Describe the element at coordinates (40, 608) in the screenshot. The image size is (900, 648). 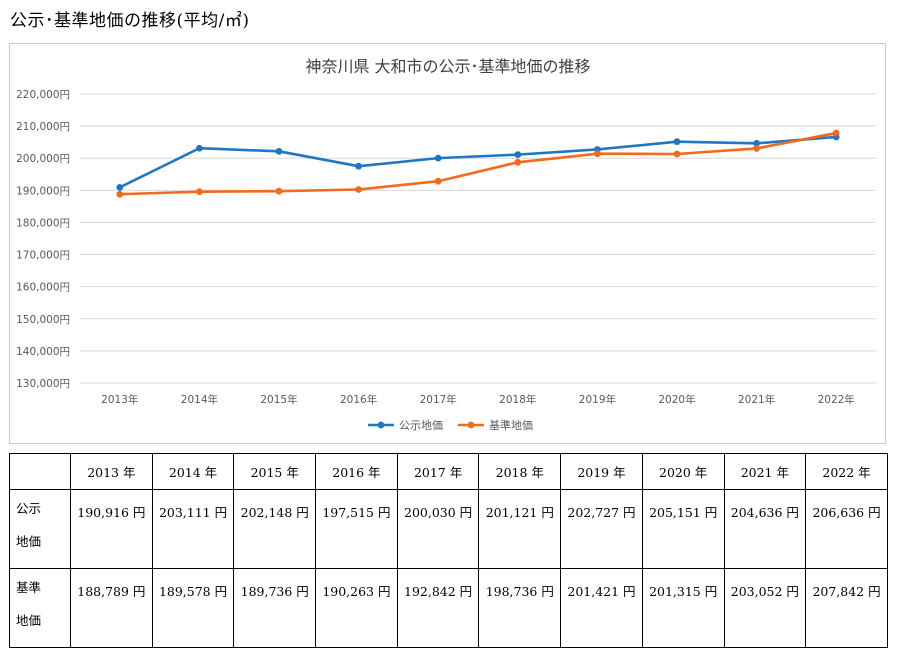
I see `row-label: 基準 地価` at that location.